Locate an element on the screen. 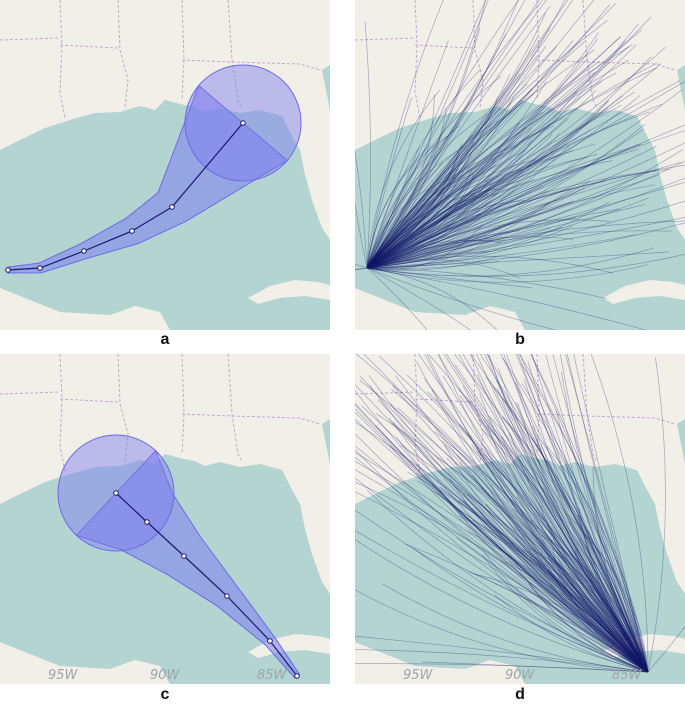 This screenshot has height=704, width=685. forecast-track-line is located at coordinates (206, 584).